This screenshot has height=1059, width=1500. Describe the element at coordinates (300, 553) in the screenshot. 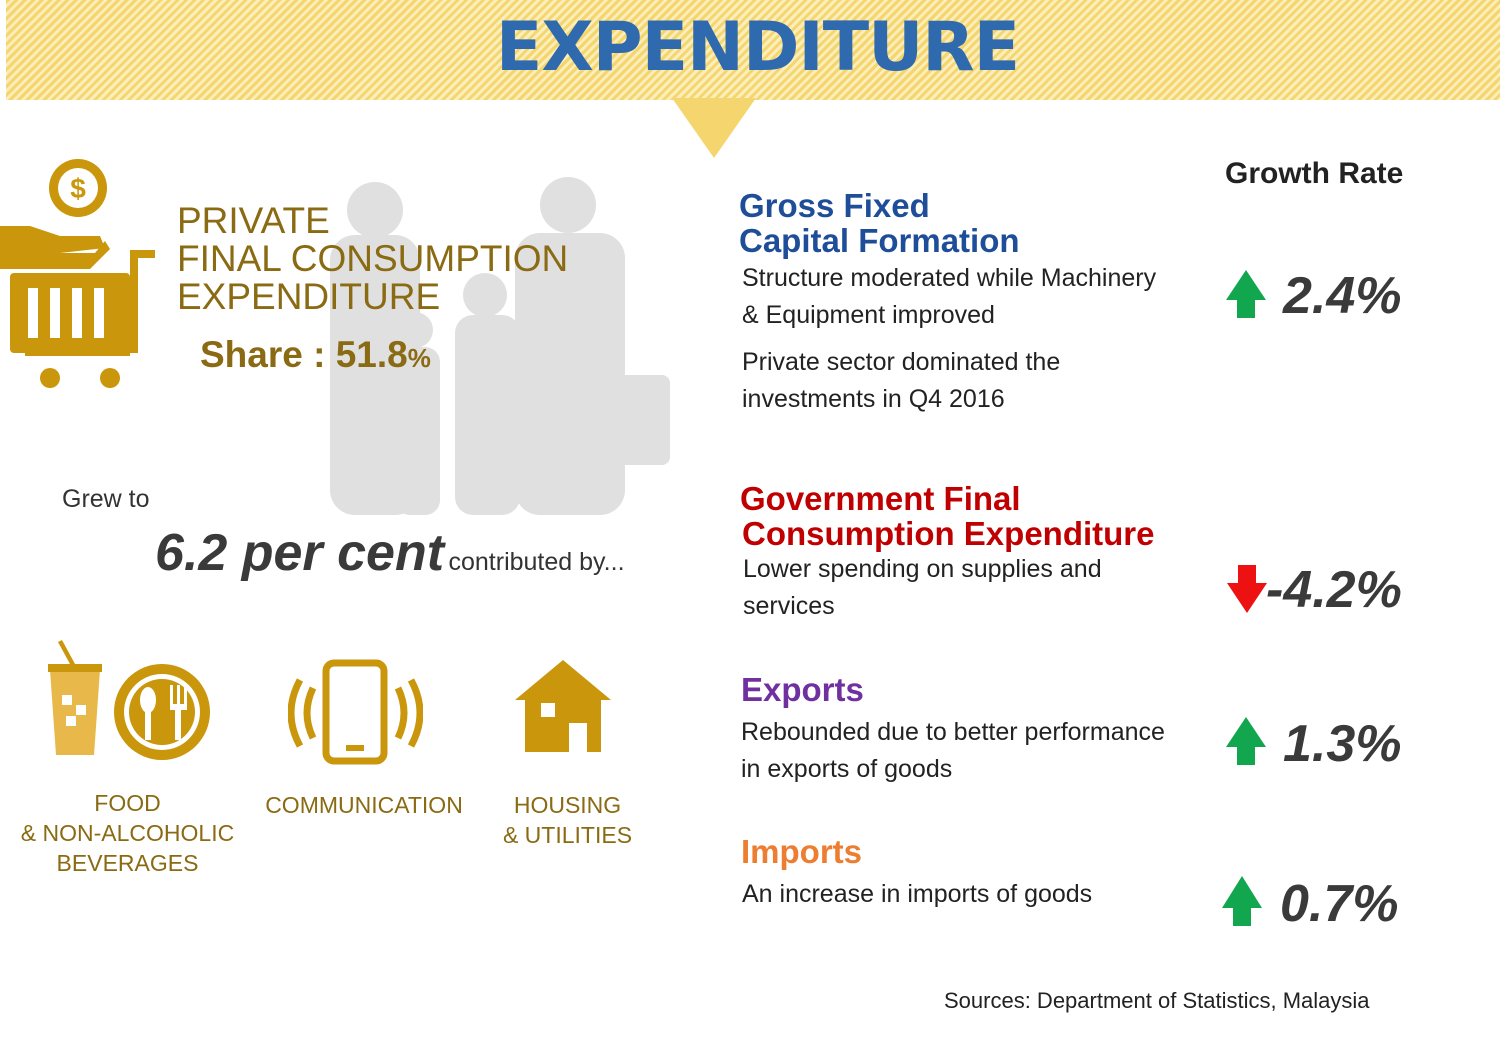

I see `growth-value: 6.2 per cent` at that location.